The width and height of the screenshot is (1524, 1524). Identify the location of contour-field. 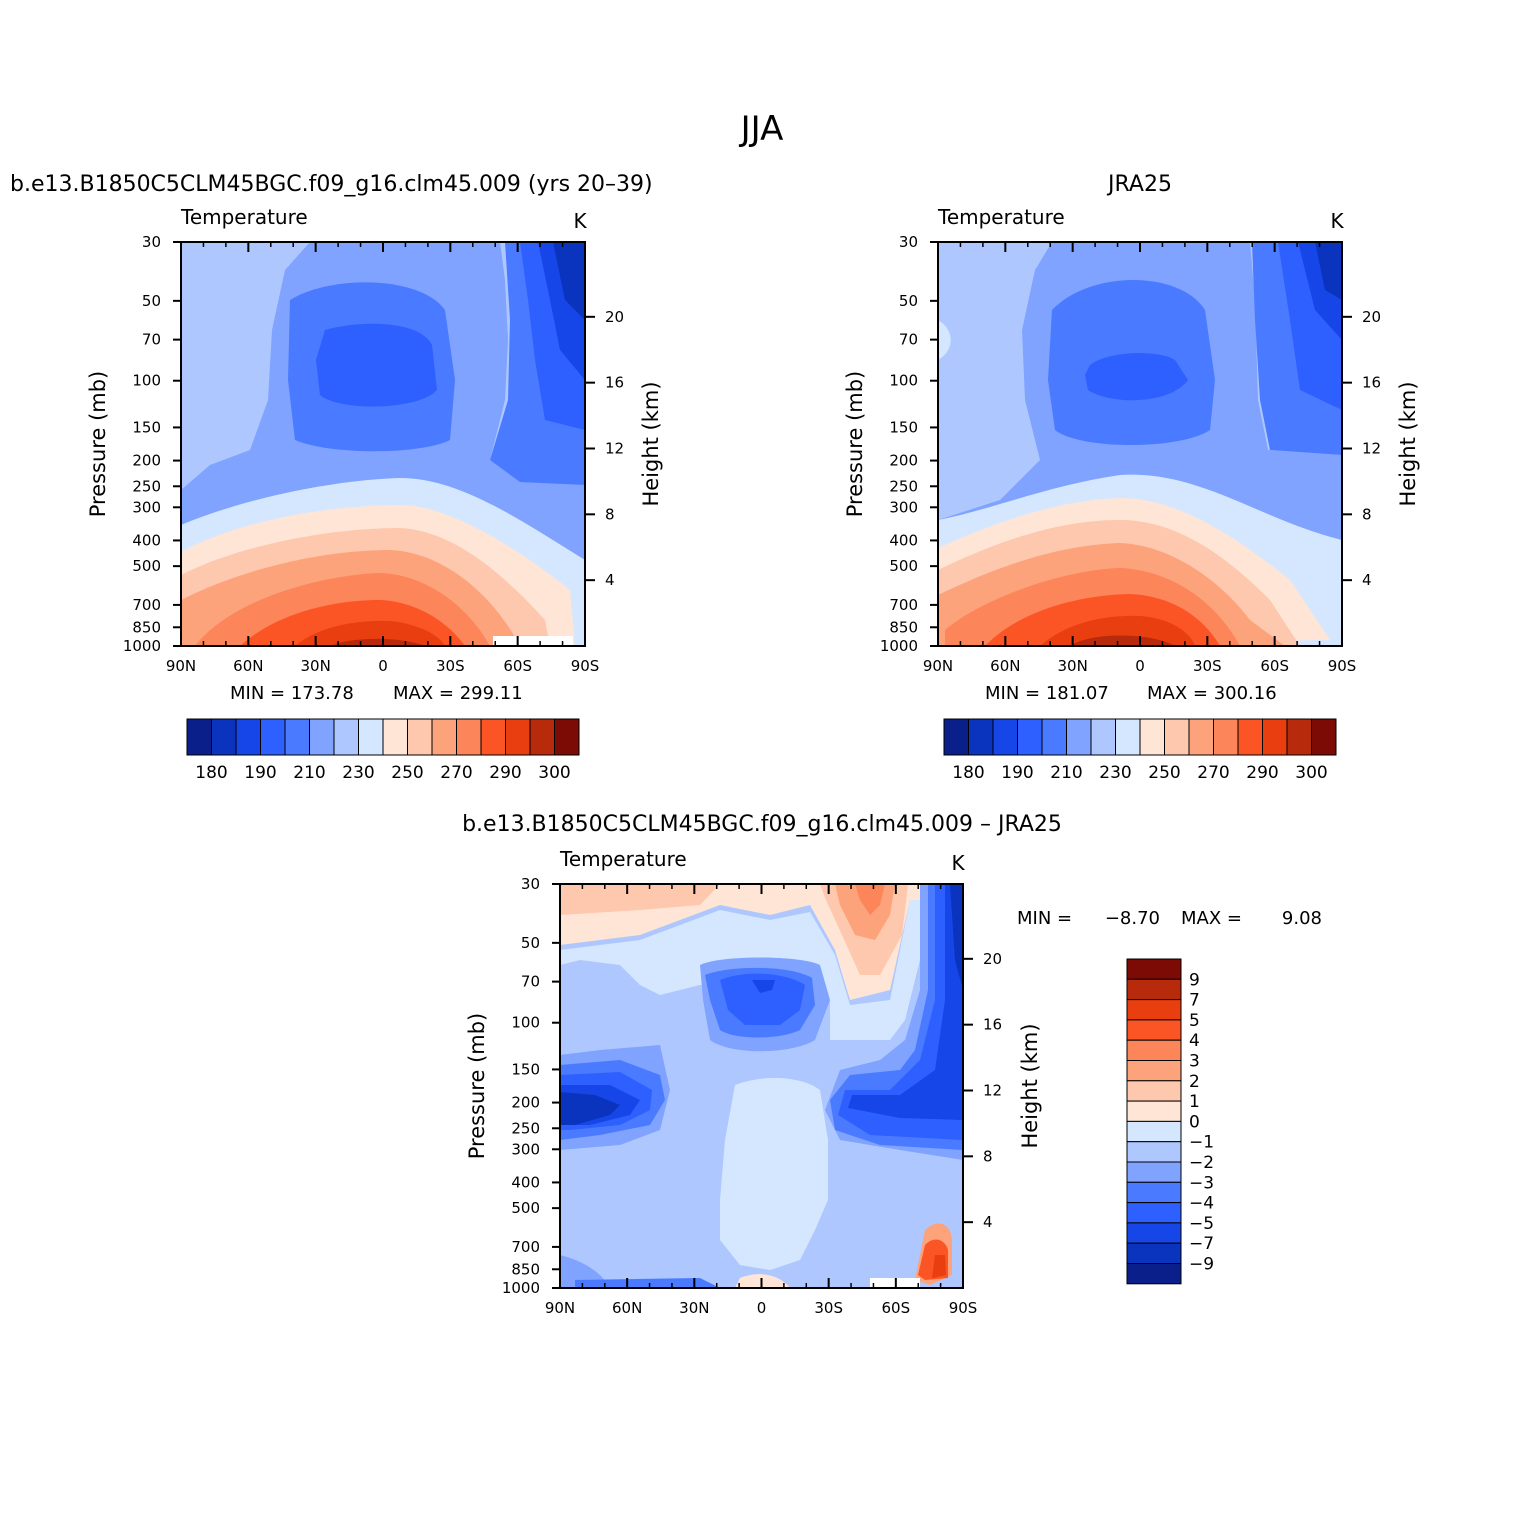
(383, 444).